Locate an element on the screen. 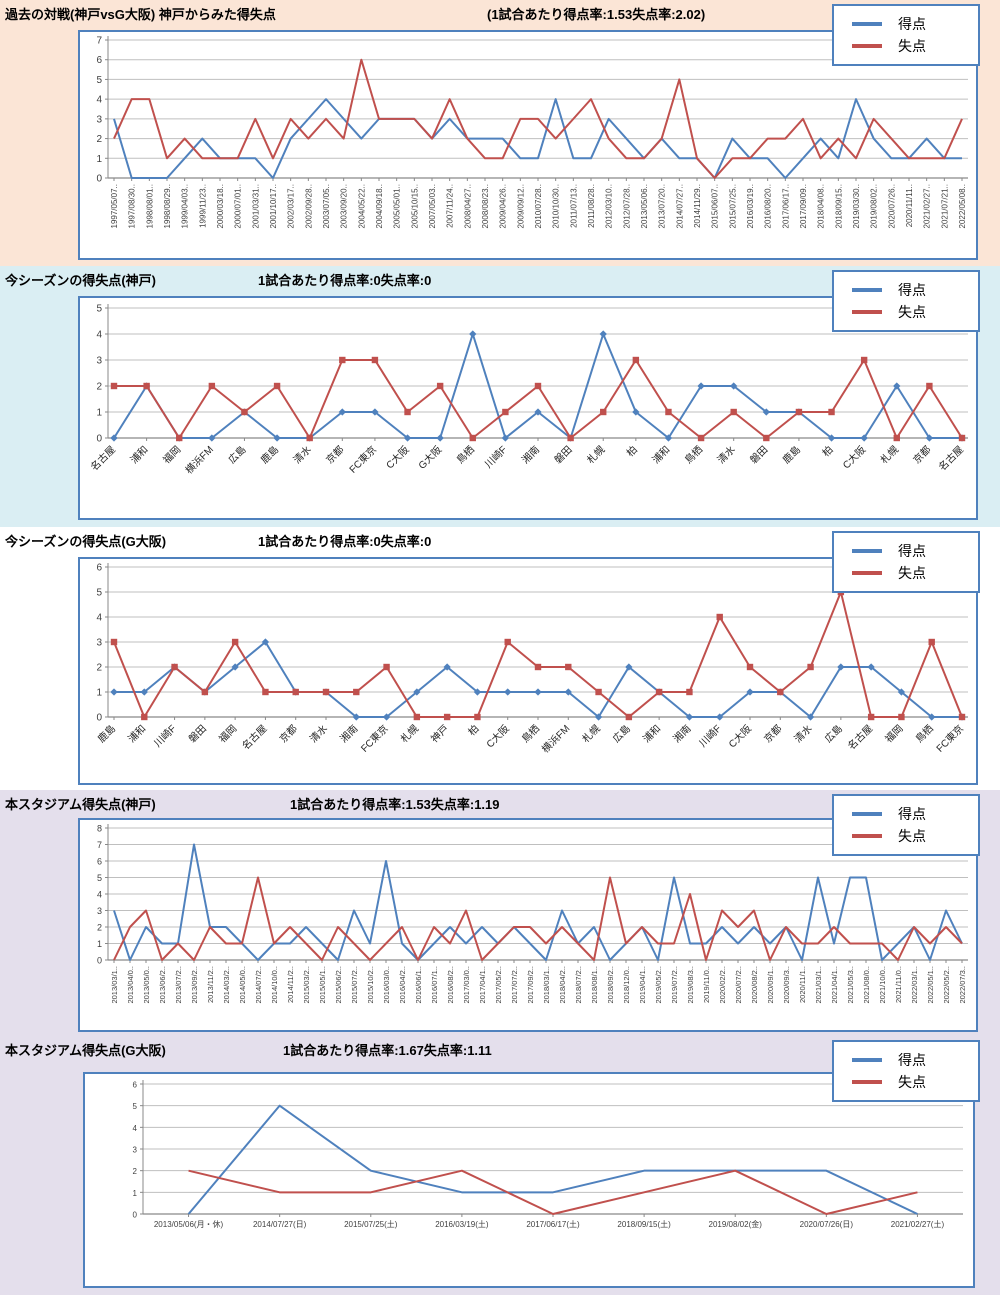  legend-item-scored: 得点 is located at coordinates (910, 290).